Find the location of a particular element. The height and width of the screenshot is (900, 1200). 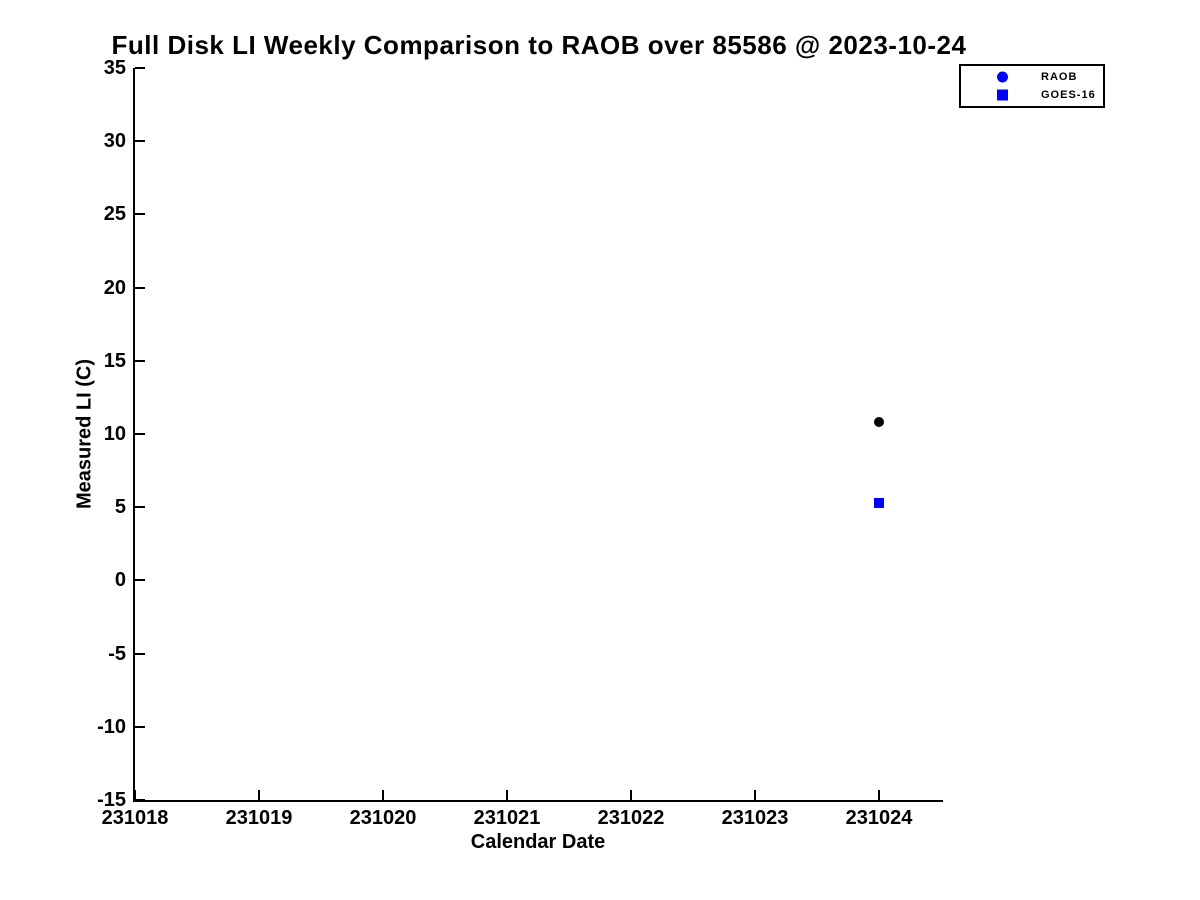

y-tick-label: 15 is located at coordinates (114, 360).